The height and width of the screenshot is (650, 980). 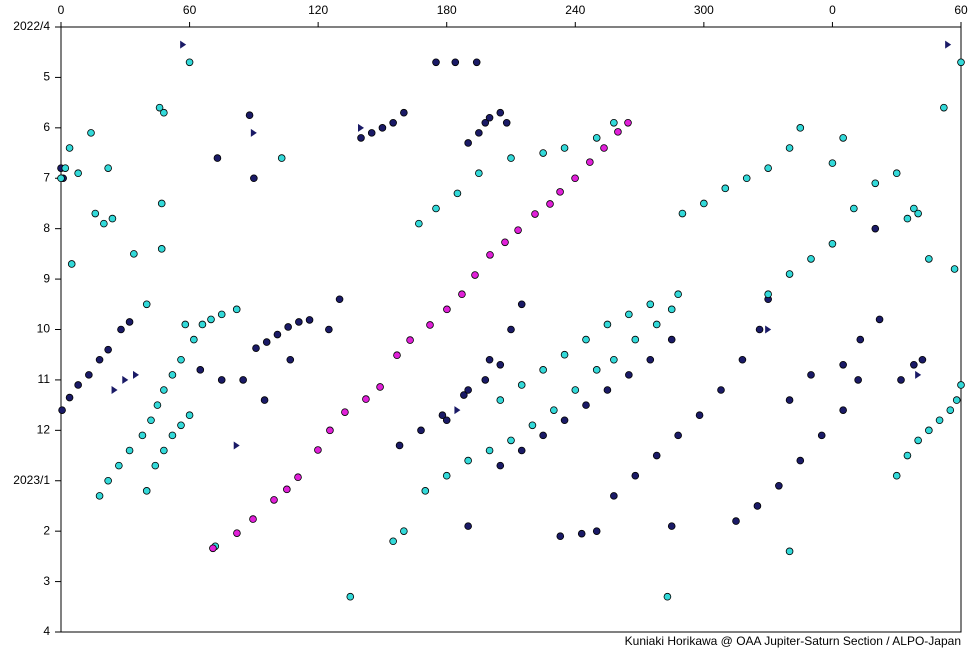 What do you see at coordinates (961, 10) in the screenshot?
I see `x-tick-label: 60` at bounding box center [961, 10].